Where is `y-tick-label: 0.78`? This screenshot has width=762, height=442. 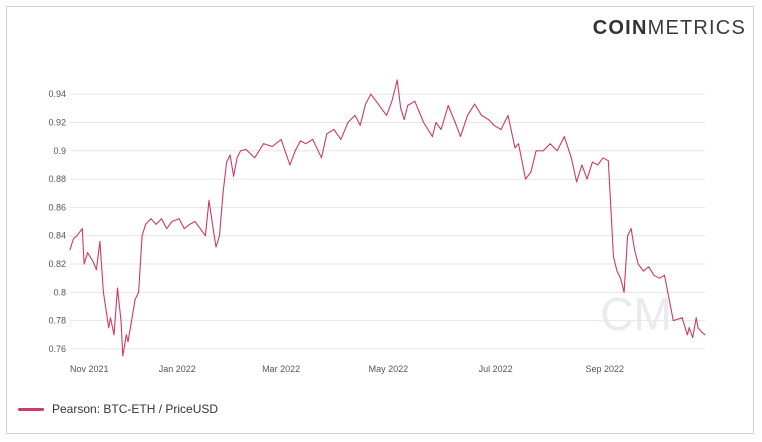 y-tick-label: 0.78 is located at coordinates (57, 321).